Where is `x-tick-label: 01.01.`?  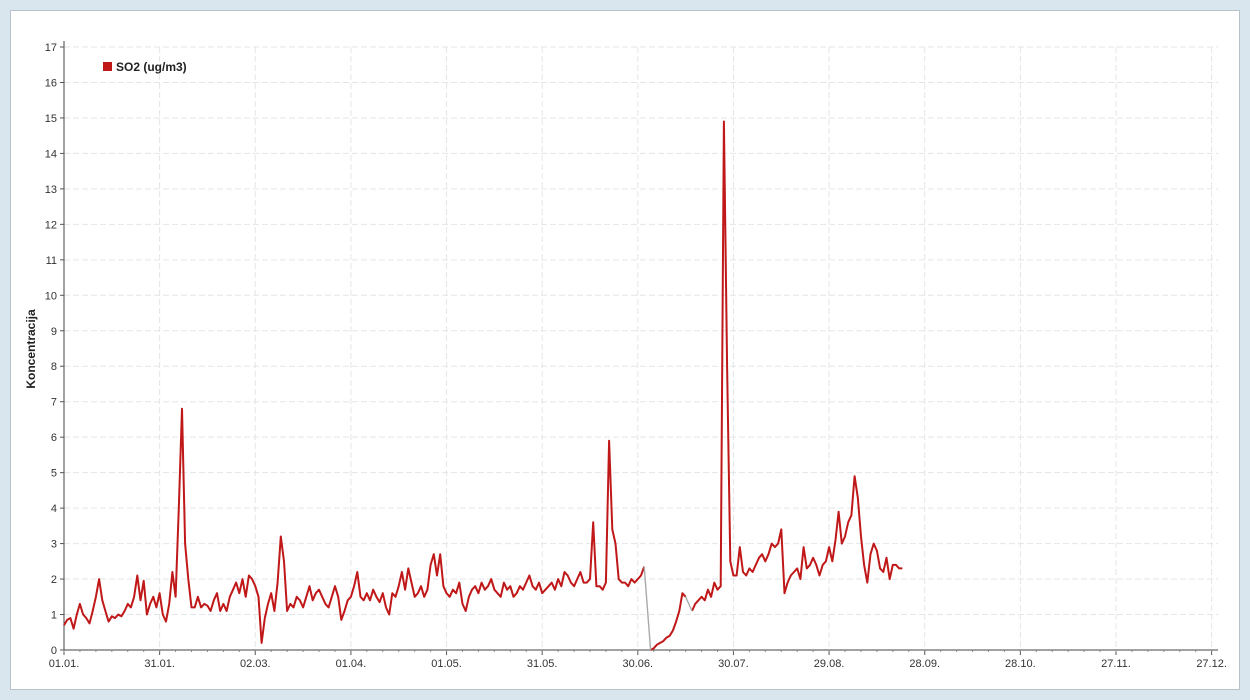
x-tick-label: 01.01. is located at coordinates (64, 664).